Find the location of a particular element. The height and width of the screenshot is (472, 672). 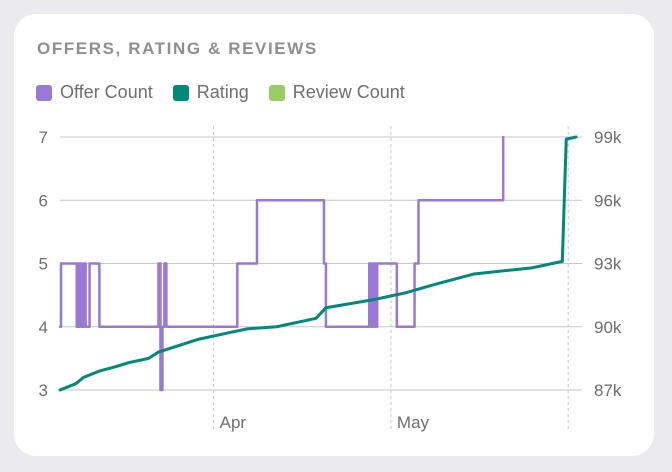

legend-swatch-review-count is located at coordinates (276, 92).